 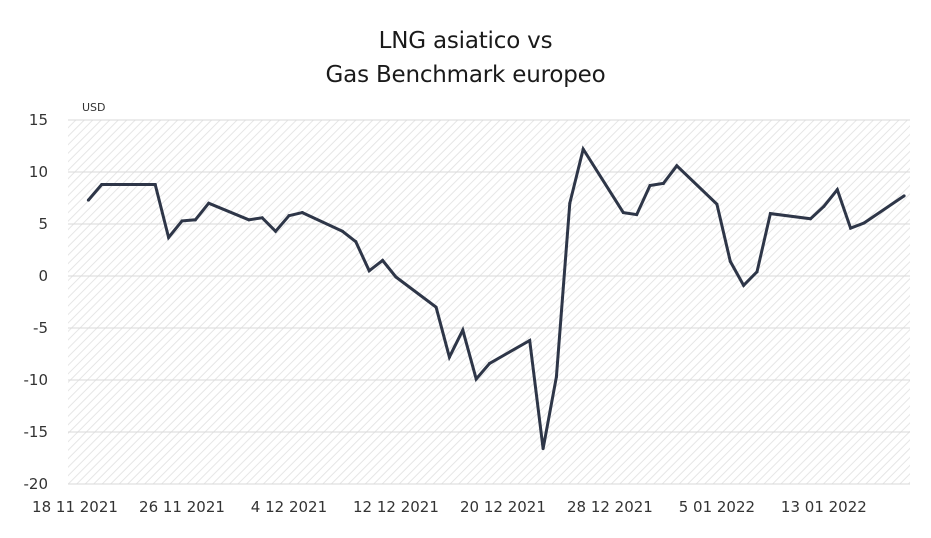 What do you see at coordinates (94, 107) in the screenshot?
I see `y-axis-unit-label: USD` at bounding box center [94, 107].